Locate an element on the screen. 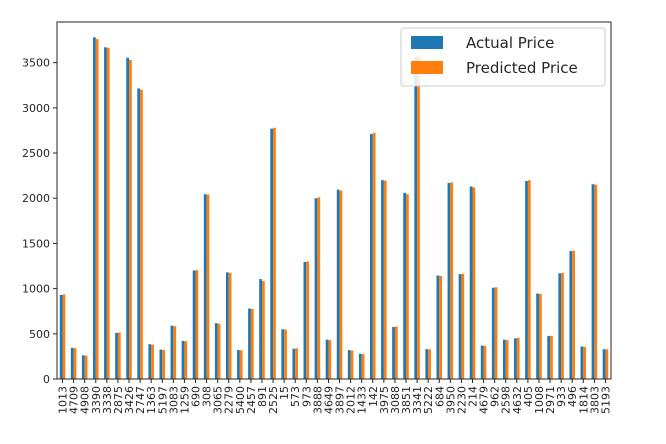 The width and height of the screenshot is (666, 444). x-tick-label: 3065 is located at coordinates (218, 400).